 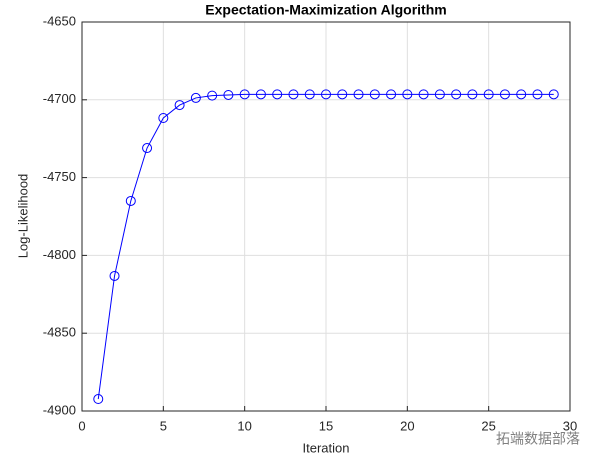 What do you see at coordinates (407, 425) in the screenshot?
I see `x-tick-label: 20` at bounding box center [407, 425].